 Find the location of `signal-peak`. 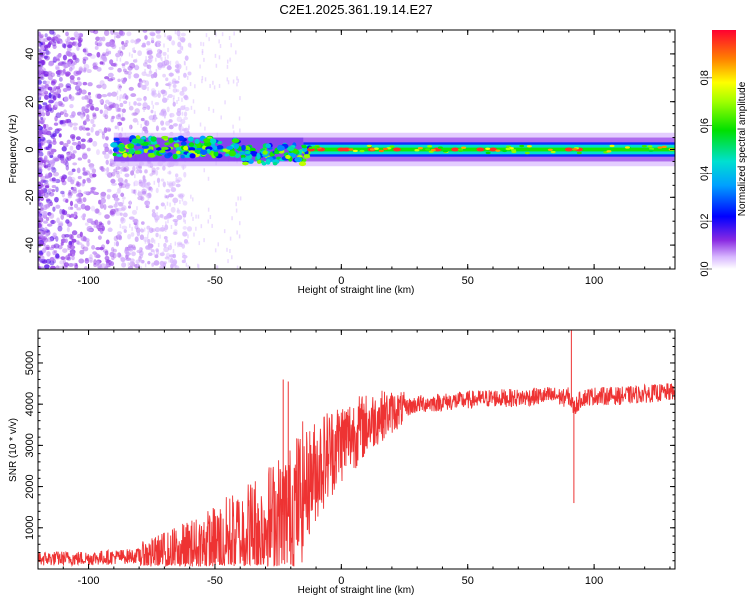

signal-peak is located at coordinates (568, 149).